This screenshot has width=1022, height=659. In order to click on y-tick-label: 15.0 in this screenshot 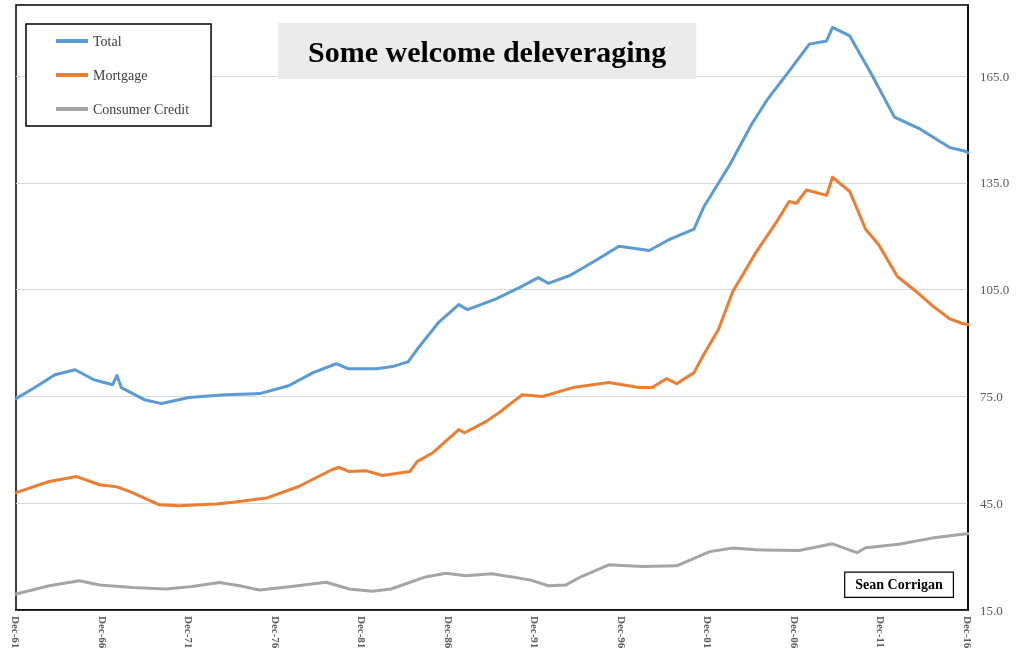, I will do `click(991, 610)`.